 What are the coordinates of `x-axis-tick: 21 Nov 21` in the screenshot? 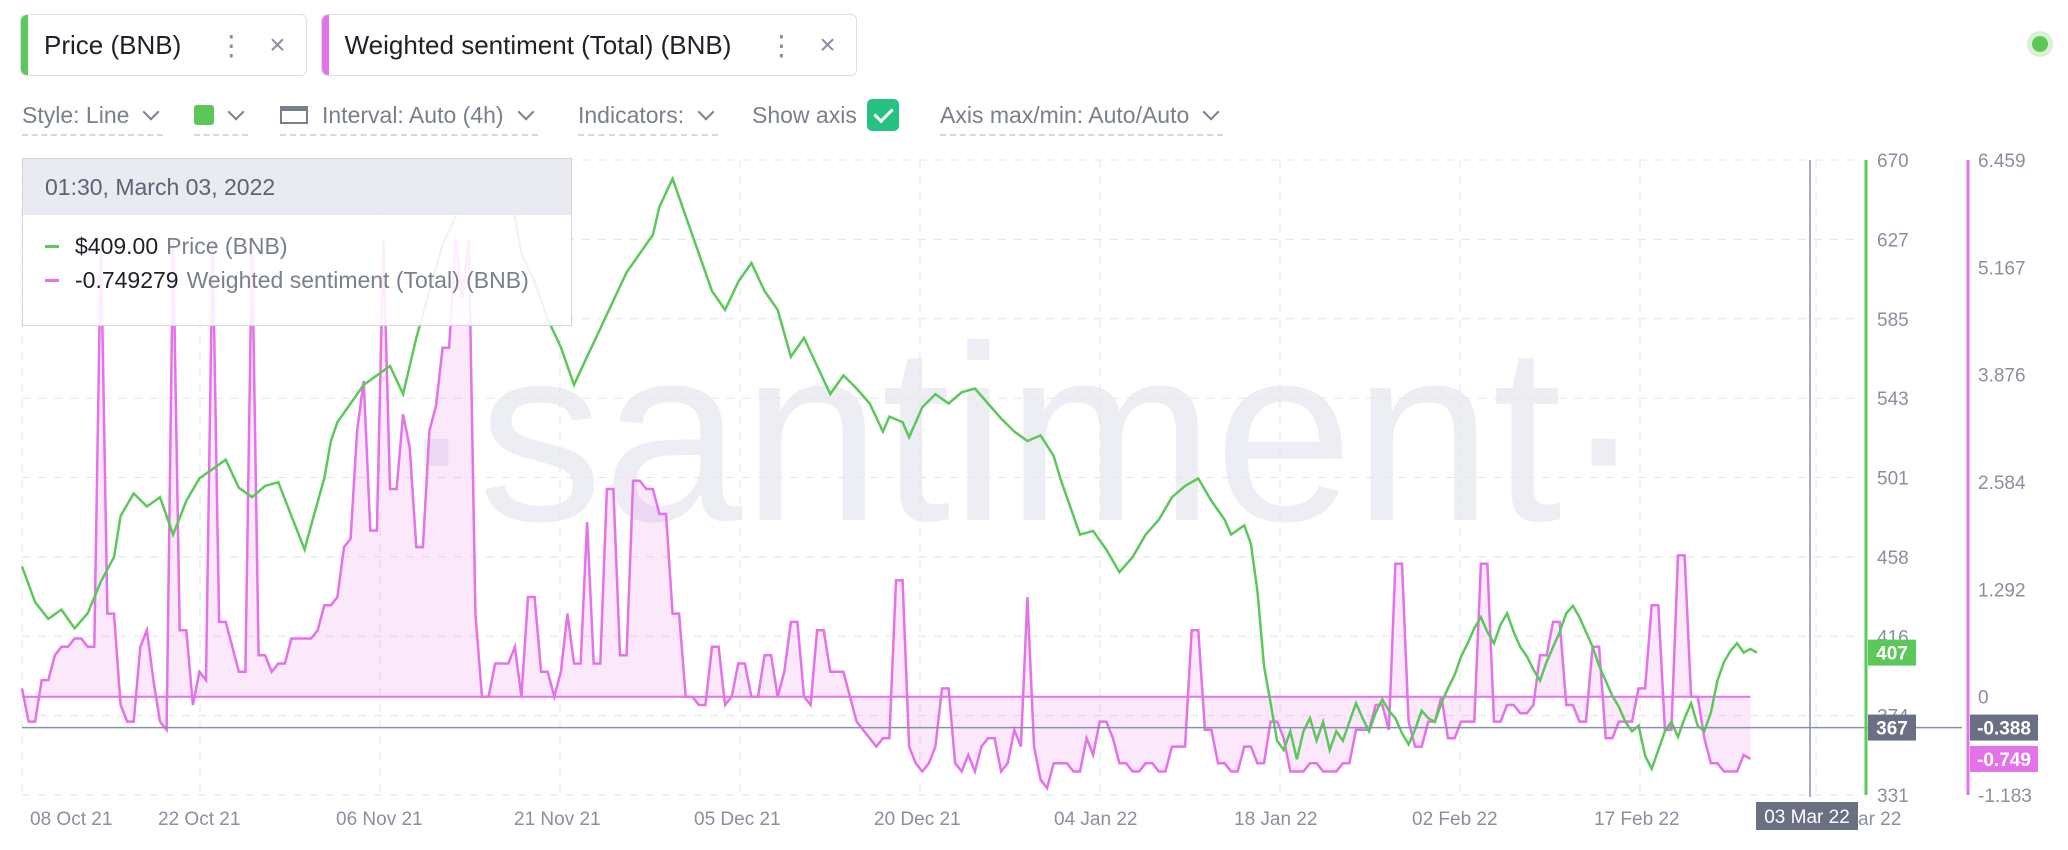 It's located at (557, 819).